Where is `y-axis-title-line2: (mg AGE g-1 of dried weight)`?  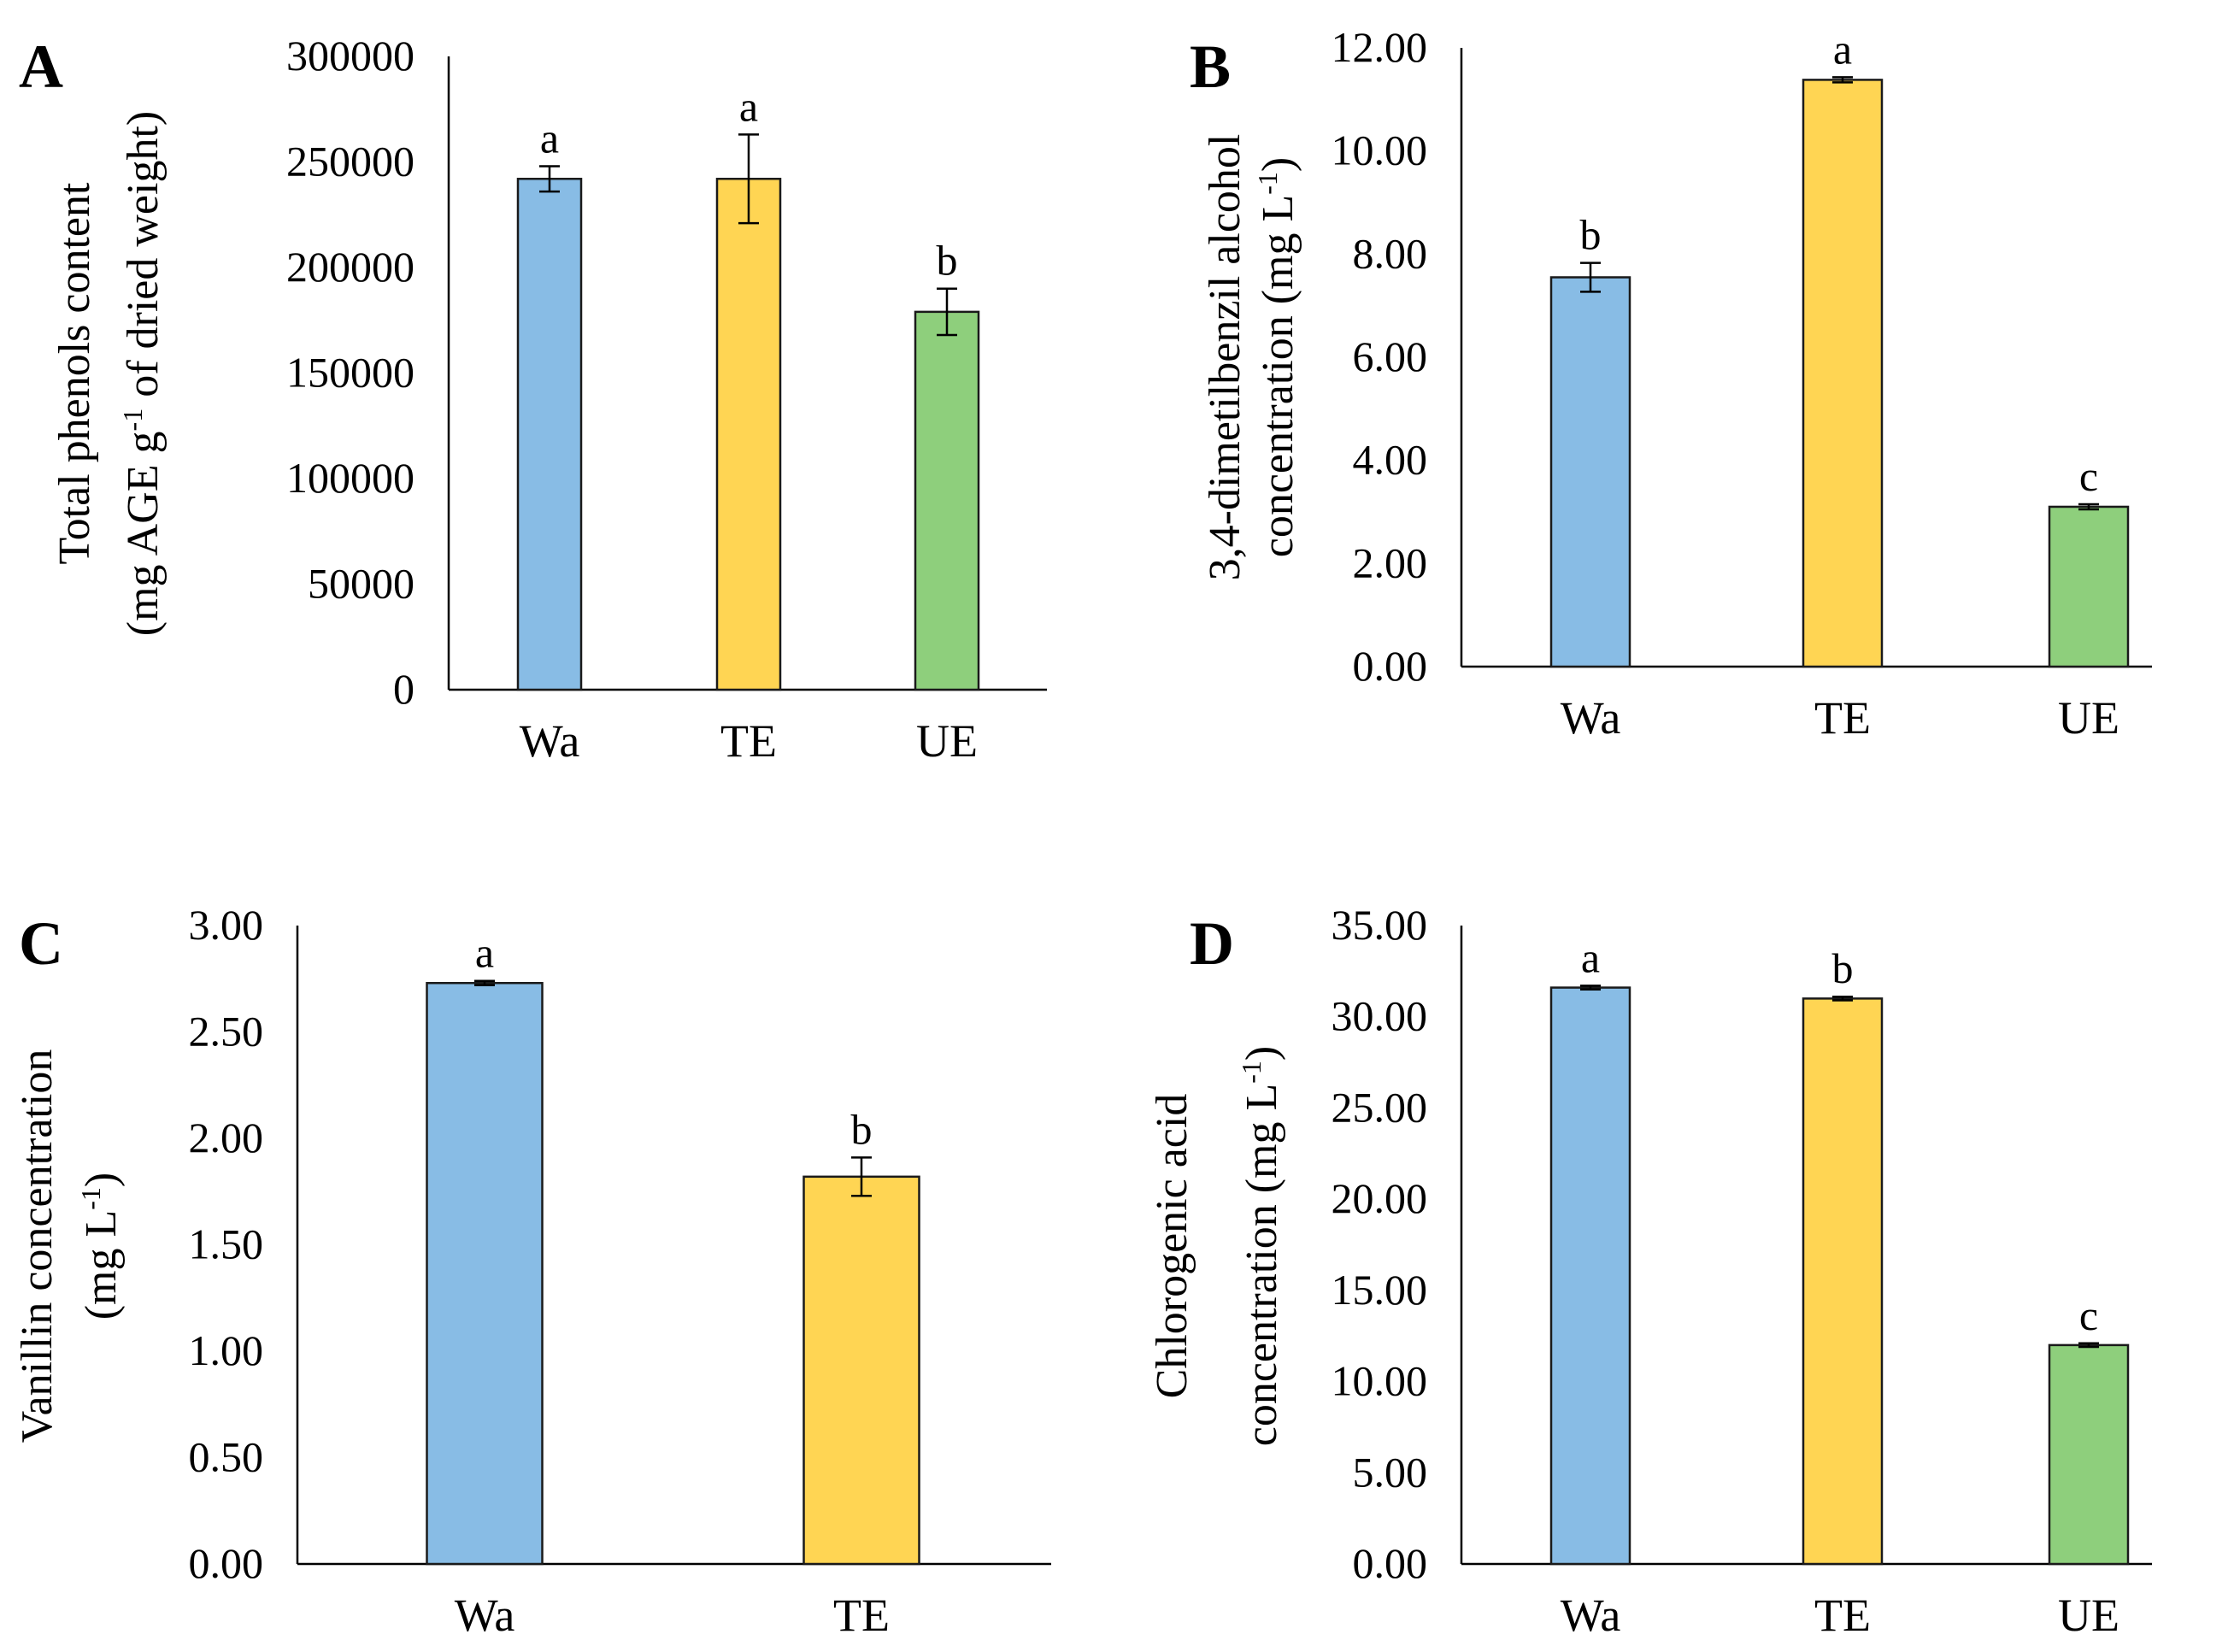 y-axis-title-line2: (mg AGE g-1 of dried weight) is located at coordinates (142, 373).